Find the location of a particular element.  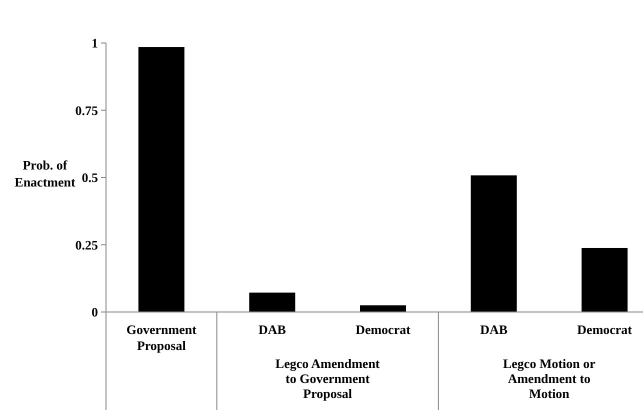

y-tick-label: 0 is located at coordinates (95, 312).